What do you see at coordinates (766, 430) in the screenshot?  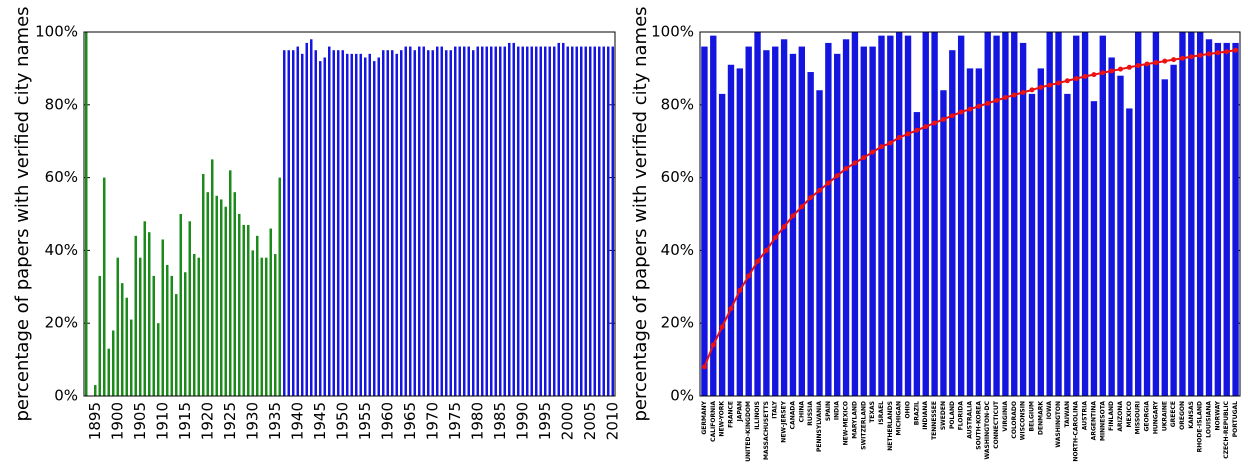 I see `x-tick-label: MASSACHUSETTS` at bounding box center [766, 430].